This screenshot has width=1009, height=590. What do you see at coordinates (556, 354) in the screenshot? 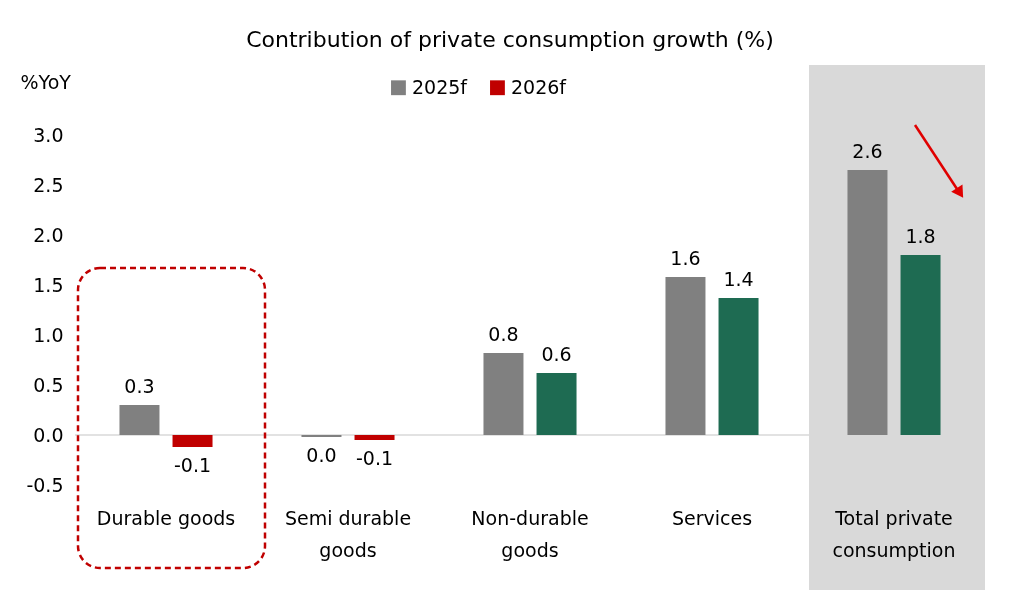
I see `data-label: 0.6` at bounding box center [556, 354].